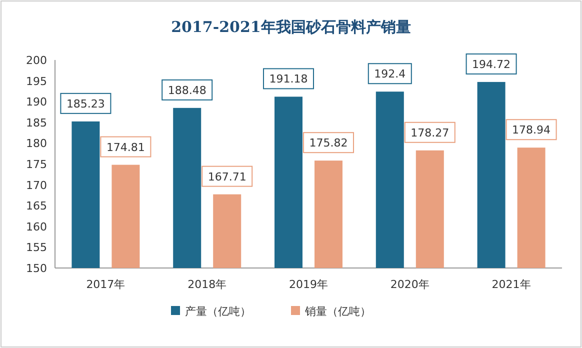 The height and width of the screenshot is (348, 582). Describe the element at coordinates (218, 311) in the screenshot. I see `legend-label: 产量（亿吨）` at that location.